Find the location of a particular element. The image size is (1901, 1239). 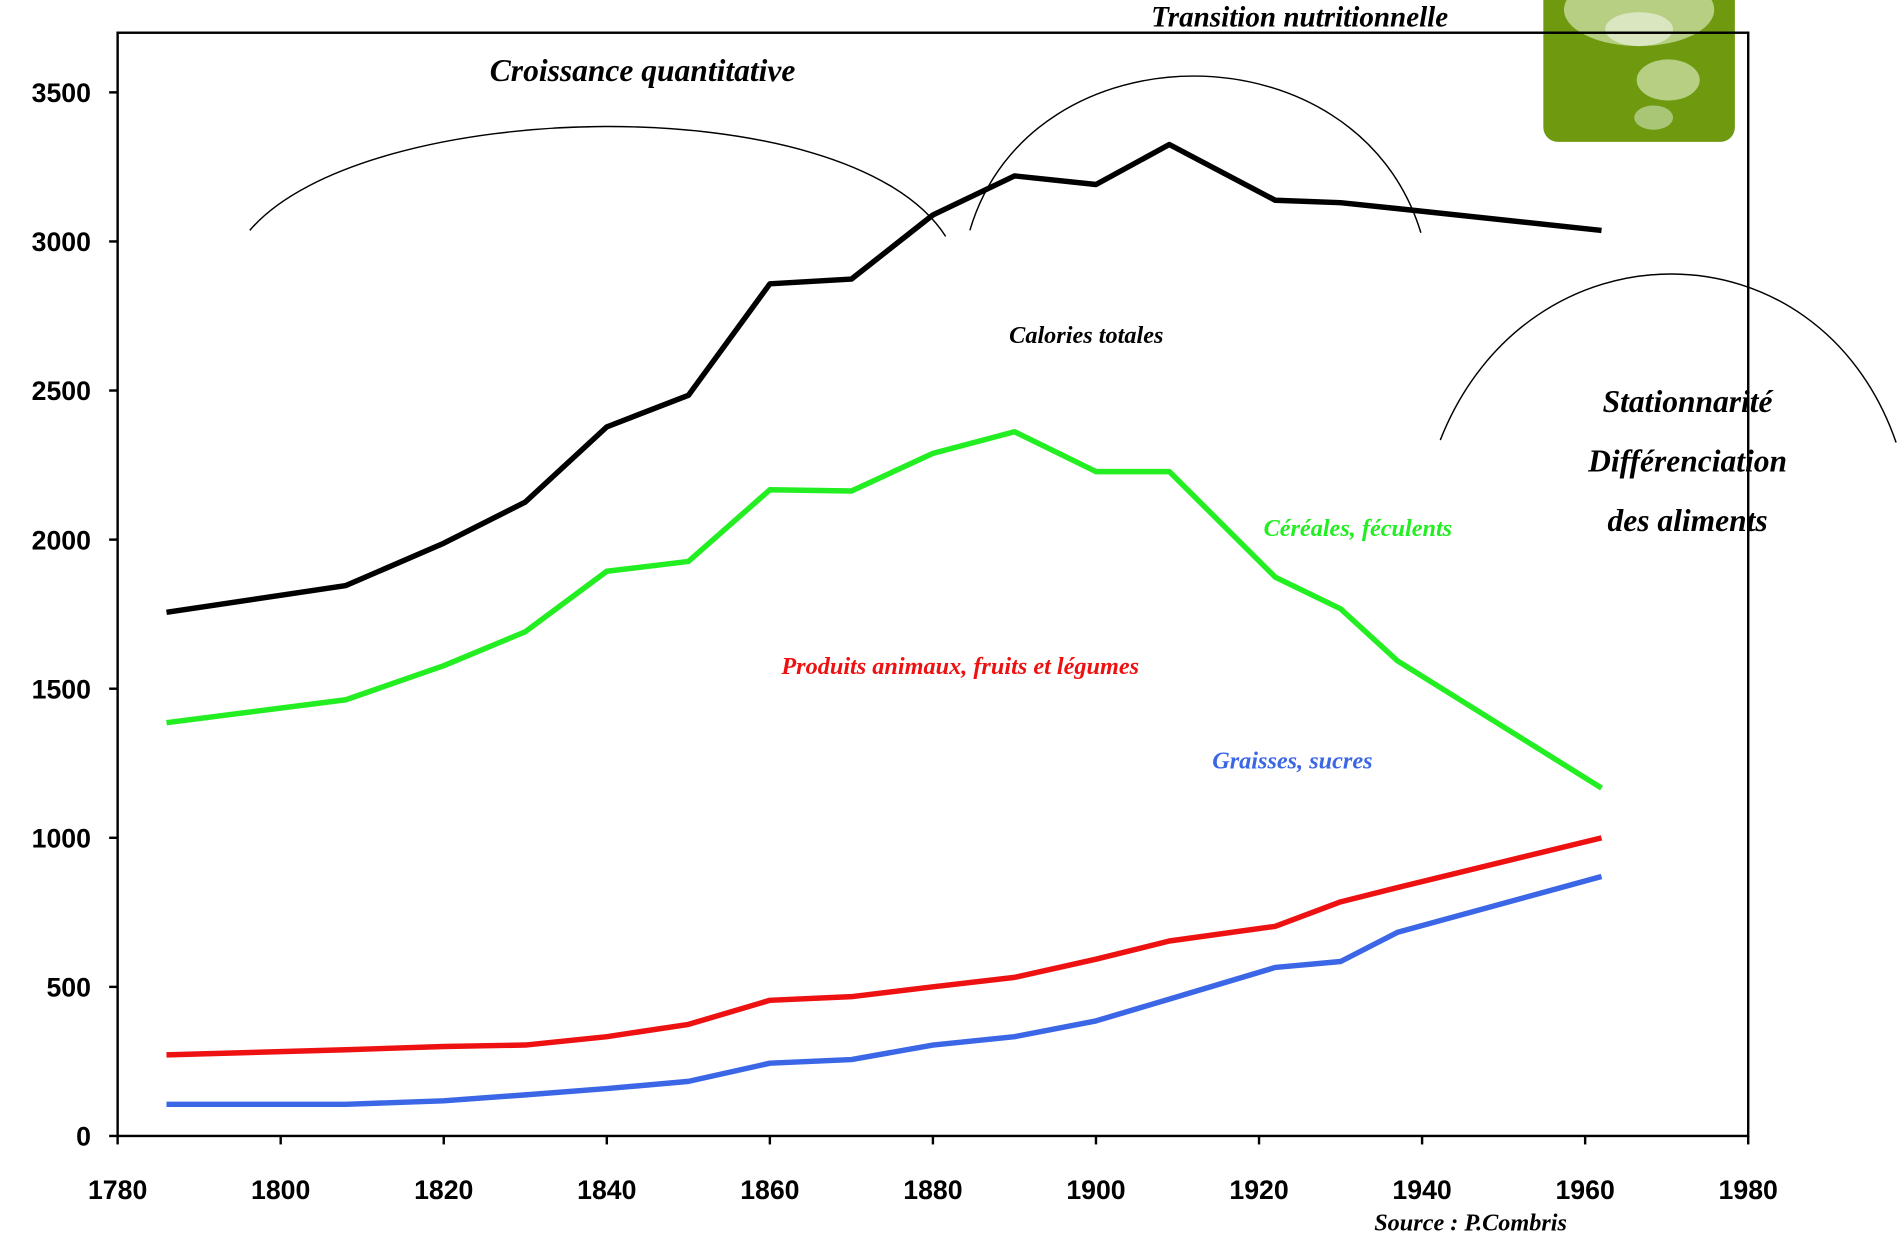

source: Source : P.Combris is located at coordinates (1470, 1223).